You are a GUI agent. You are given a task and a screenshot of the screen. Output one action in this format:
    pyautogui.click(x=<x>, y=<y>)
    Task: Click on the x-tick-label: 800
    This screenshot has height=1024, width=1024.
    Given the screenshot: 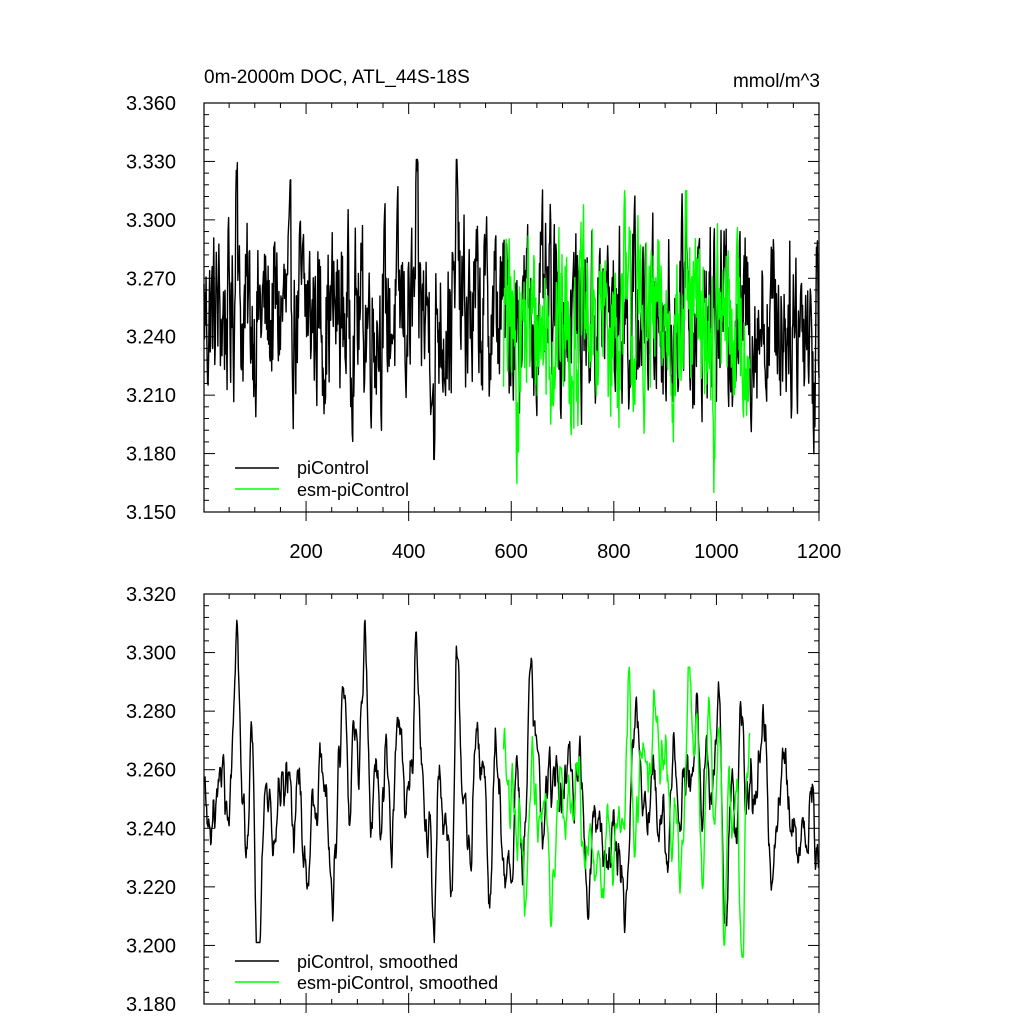 What is the action you would take?
    pyautogui.click(x=613, y=552)
    